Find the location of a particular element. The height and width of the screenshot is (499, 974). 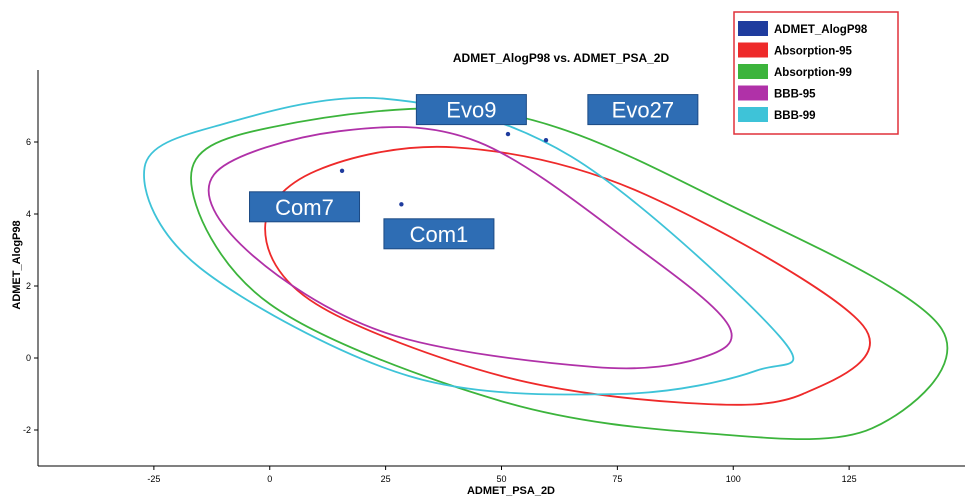

x-tick-label: 0 is located at coordinates (269, 479).